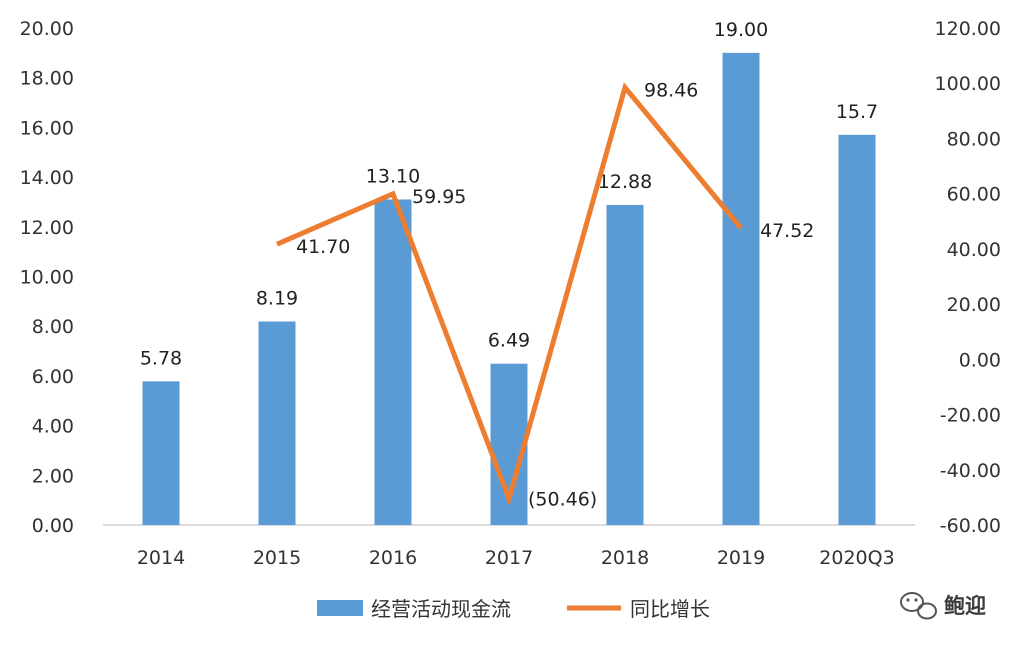 Image resolution: width=1028 pixels, height=650 pixels. I want to click on bar-data-label: 5.78, so click(161, 358).